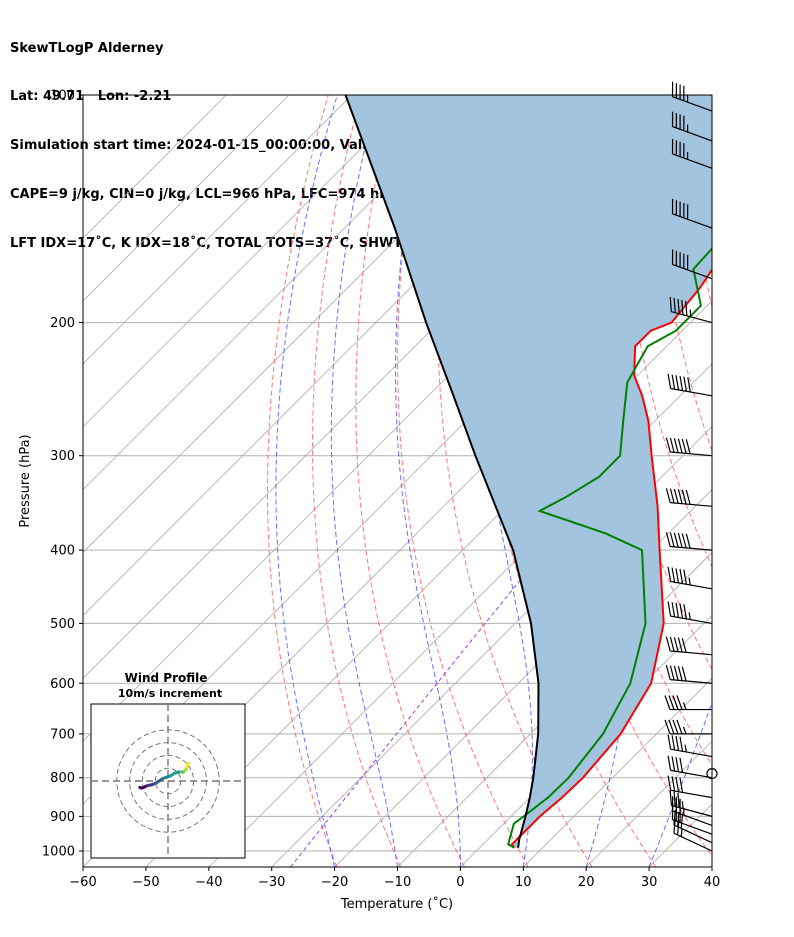  Describe the element at coordinates (62, 684) in the screenshot. I see `y-tick-label: 600` at that location.